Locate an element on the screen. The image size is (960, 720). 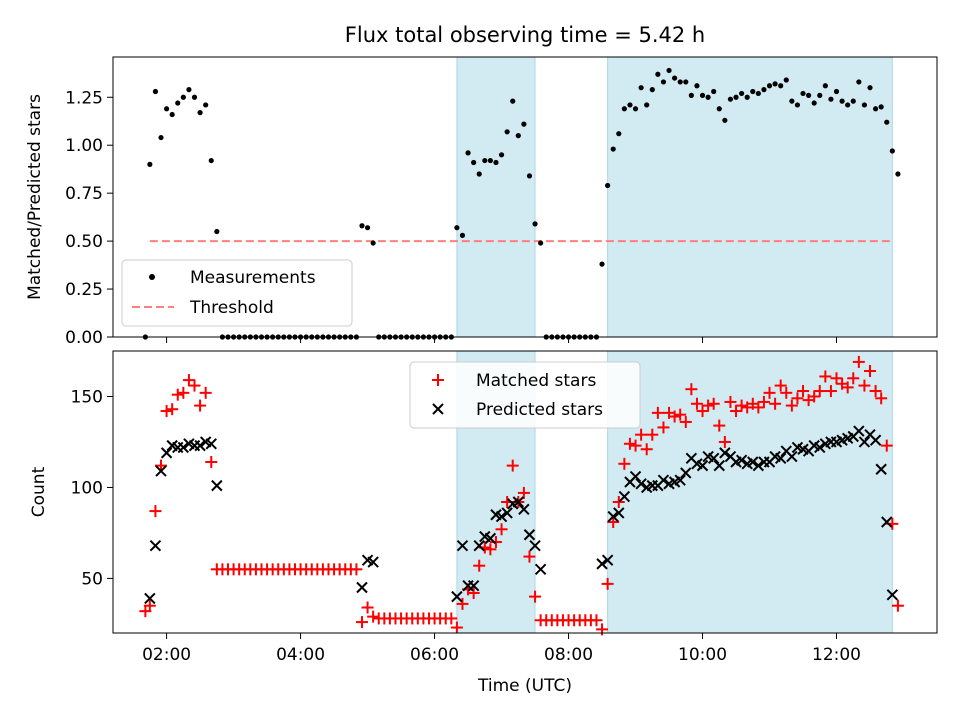
top-legend-box is located at coordinates (237, 293).